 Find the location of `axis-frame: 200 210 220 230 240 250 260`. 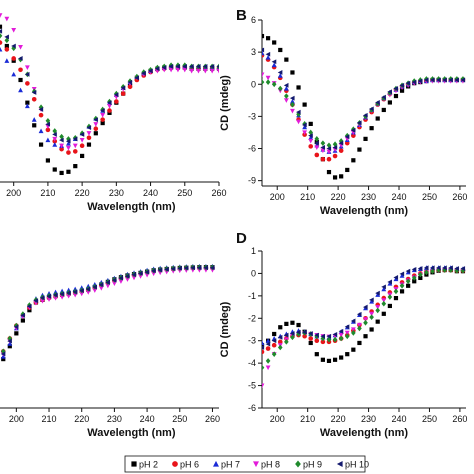

axis-frame: 200 210 220 230 240 250 260 is located at coordinates (113, 189).